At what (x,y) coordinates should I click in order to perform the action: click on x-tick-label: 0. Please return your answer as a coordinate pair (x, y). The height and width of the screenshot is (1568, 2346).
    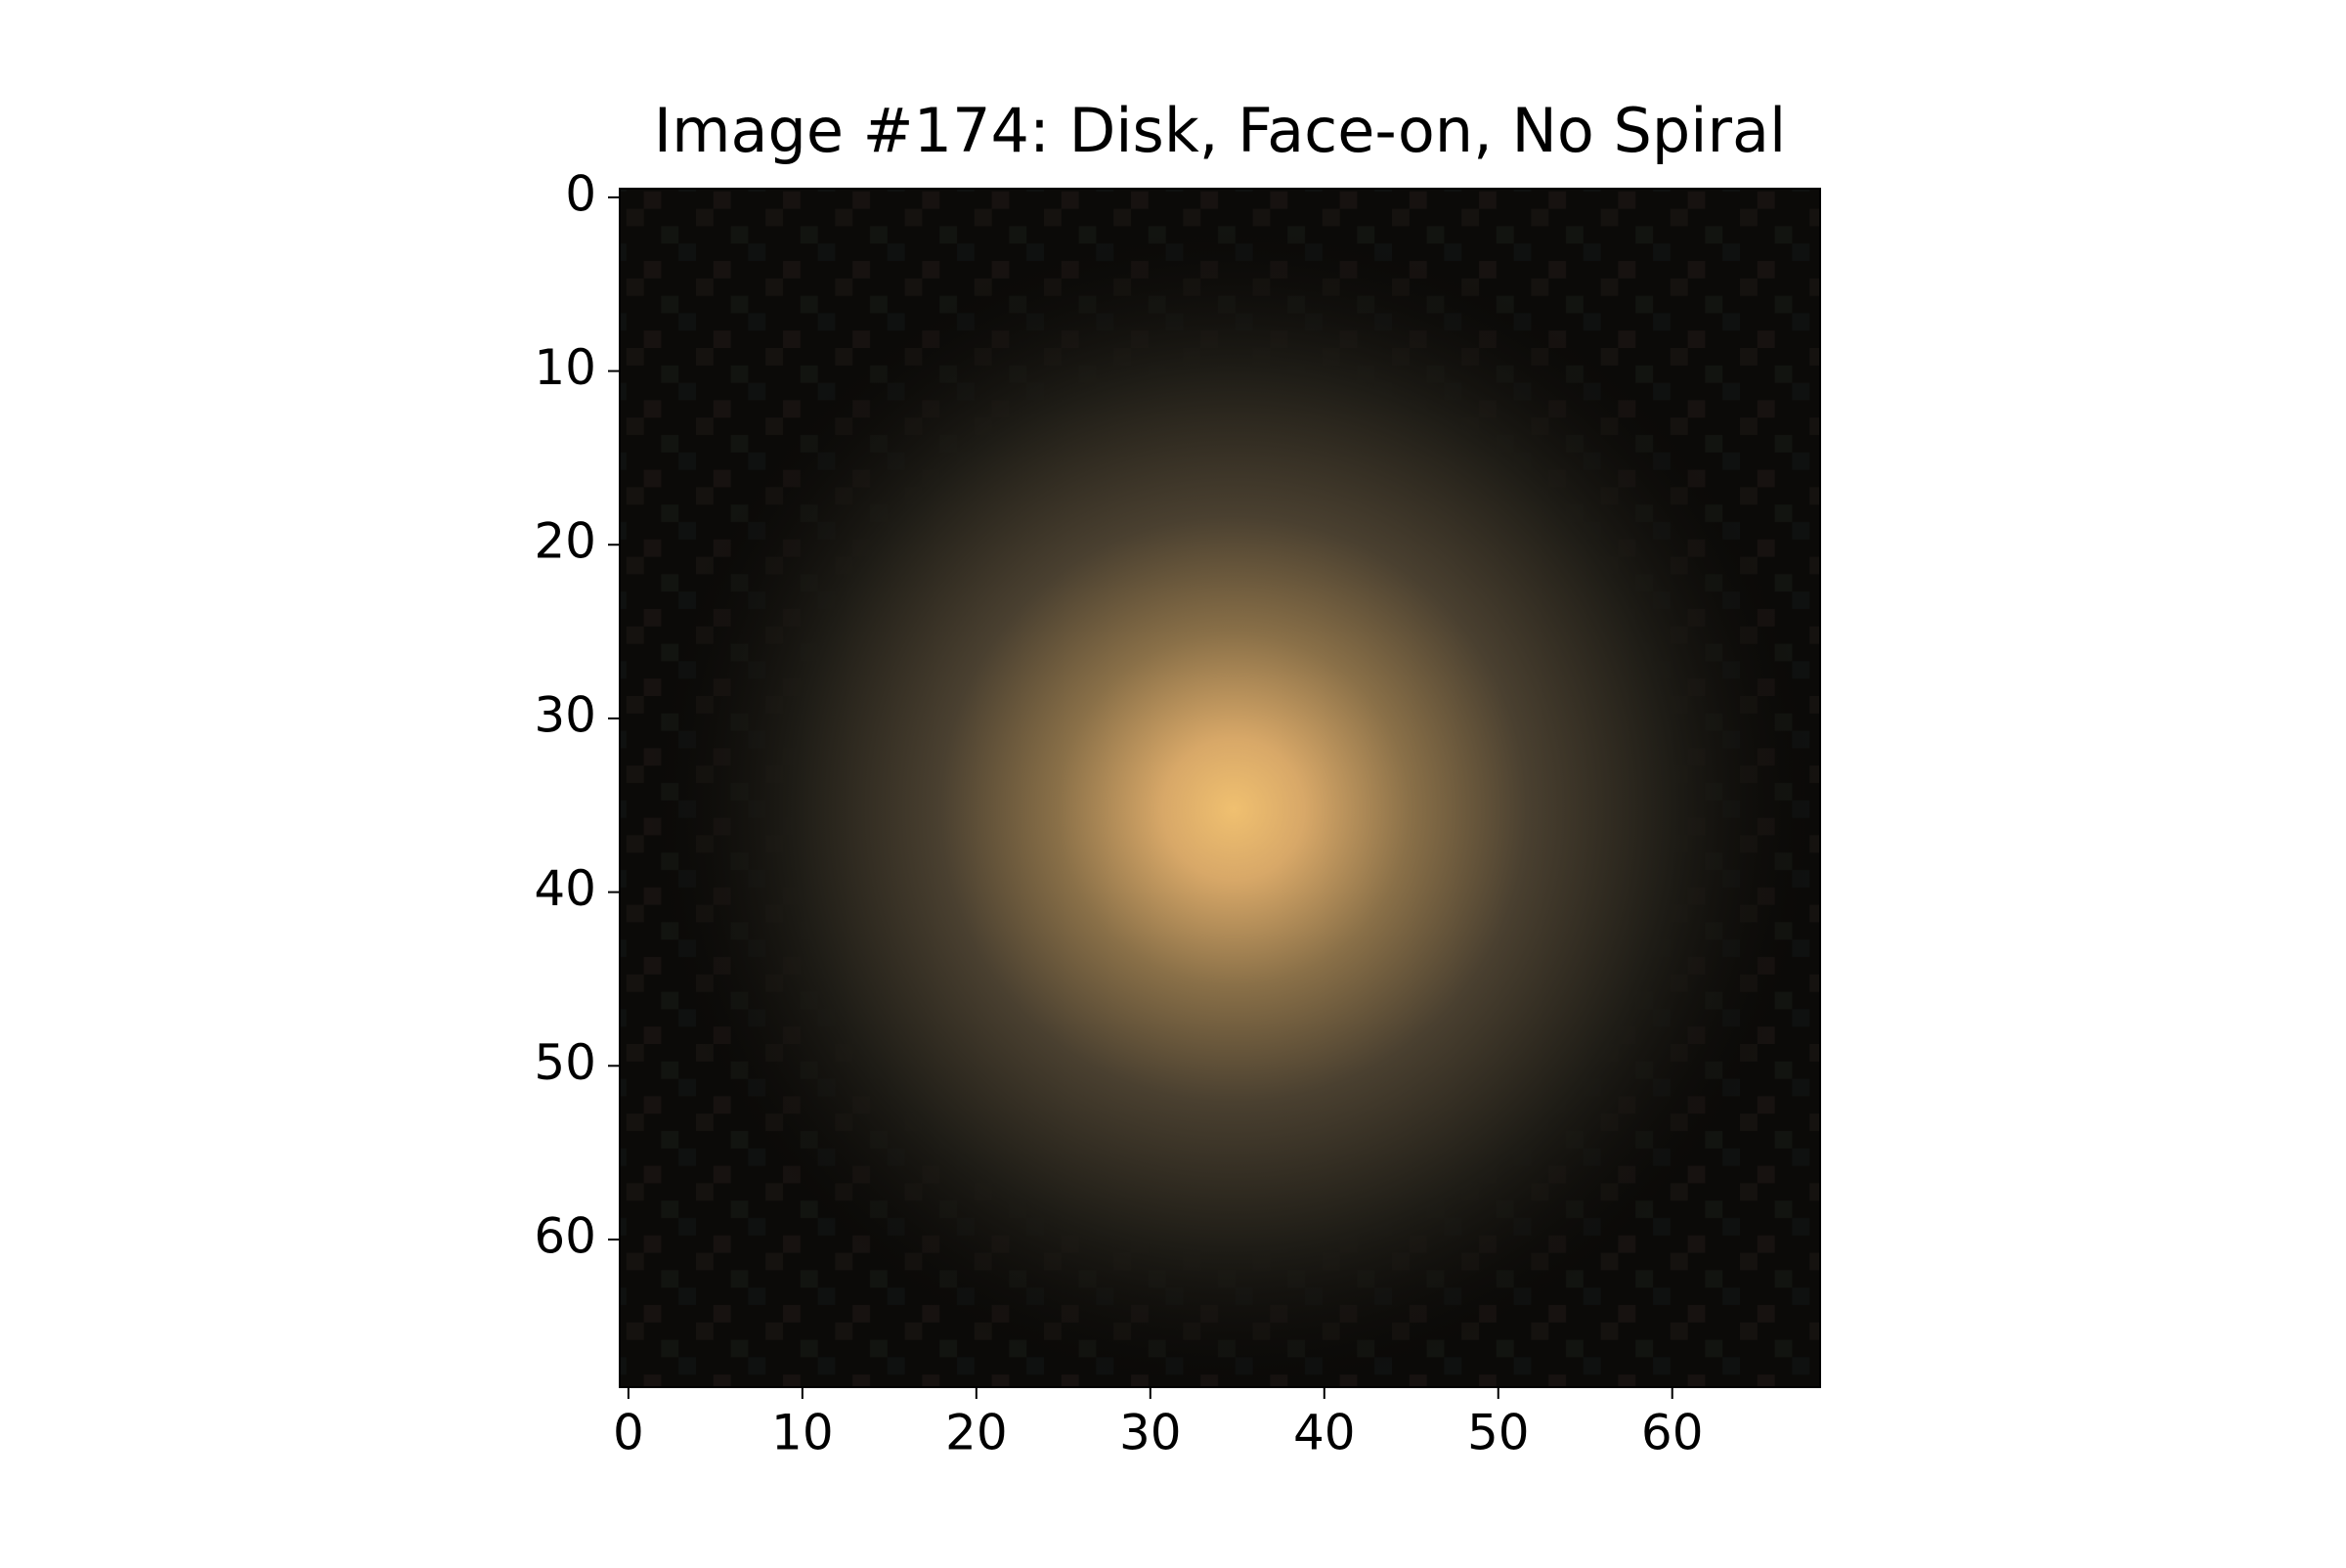
    Looking at the image, I should click on (628, 1433).